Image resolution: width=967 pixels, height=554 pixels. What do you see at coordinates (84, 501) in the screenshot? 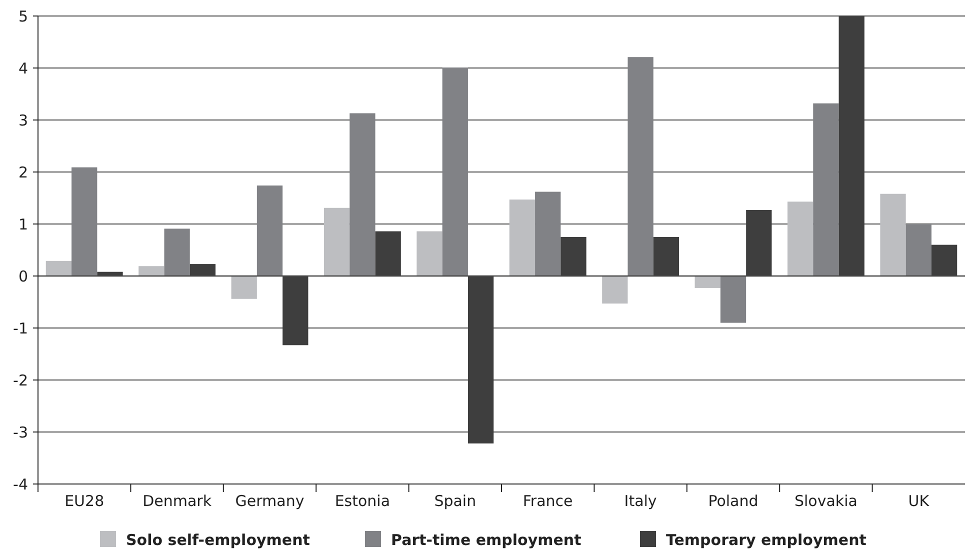
I see `x-tick-label: EU28` at bounding box center [84, 501].